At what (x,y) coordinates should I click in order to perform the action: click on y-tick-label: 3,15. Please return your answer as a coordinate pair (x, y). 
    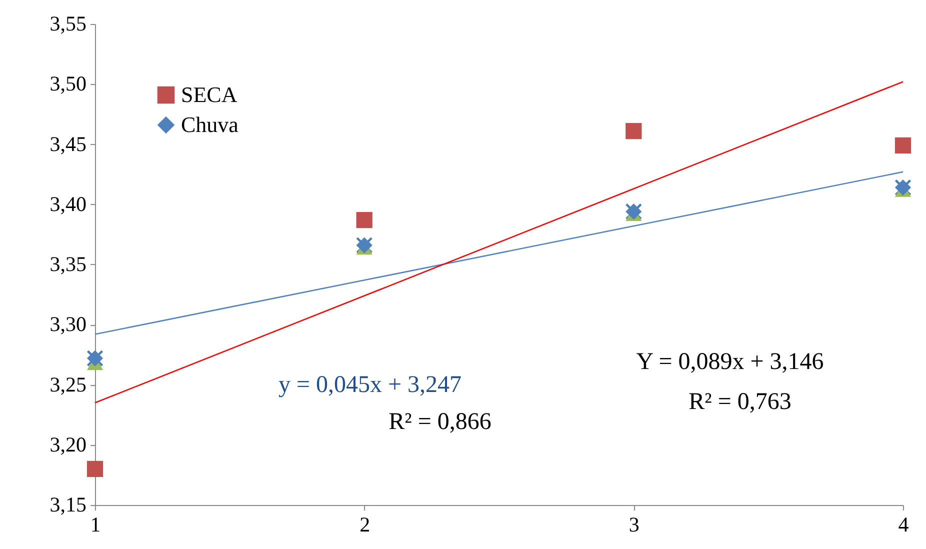
    Looking at the image, I should click on (68, 504).